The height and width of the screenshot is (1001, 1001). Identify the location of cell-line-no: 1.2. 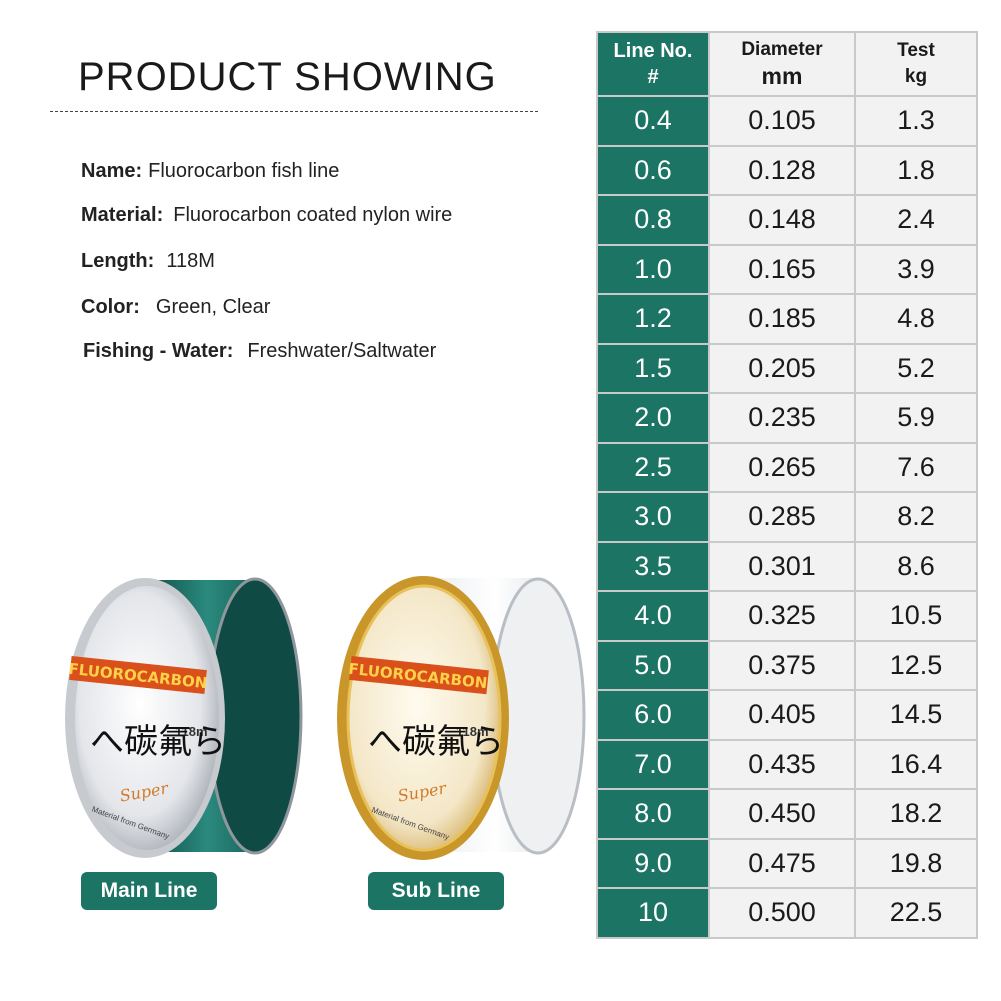
(653, 319).